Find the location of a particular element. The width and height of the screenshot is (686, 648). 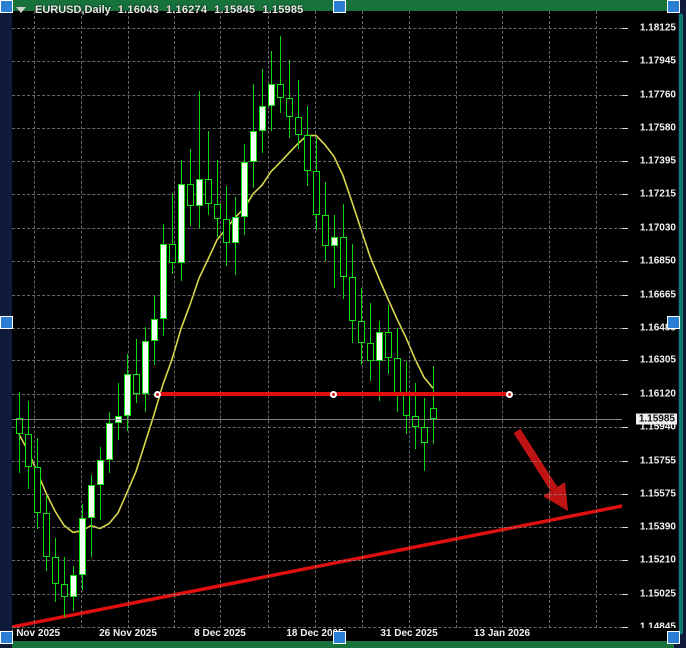

ohlc-low: 1.15845 is located at coordinates (235, 9).